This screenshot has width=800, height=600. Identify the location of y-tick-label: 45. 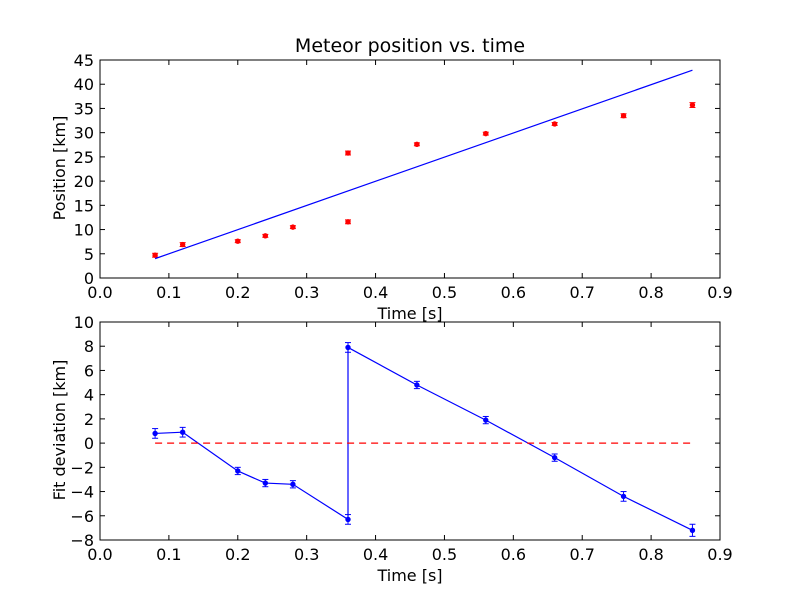
(84, 60).